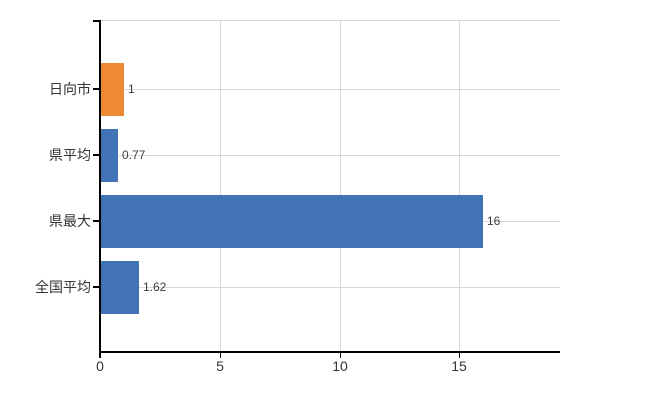  Describe the element at coordinates (70, 155) in the screenshot. I see `category-label: 県平均` at that location.